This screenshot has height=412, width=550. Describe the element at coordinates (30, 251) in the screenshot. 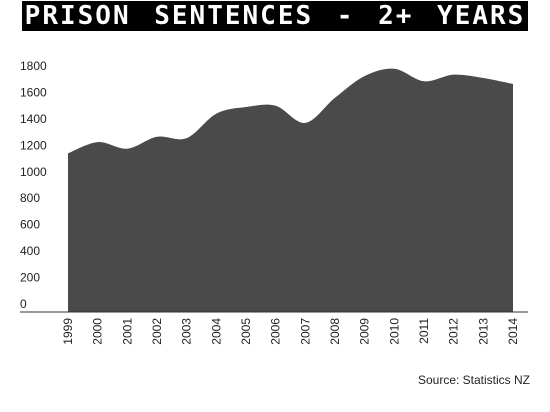

I see `y-tick-label: 400` at that location.